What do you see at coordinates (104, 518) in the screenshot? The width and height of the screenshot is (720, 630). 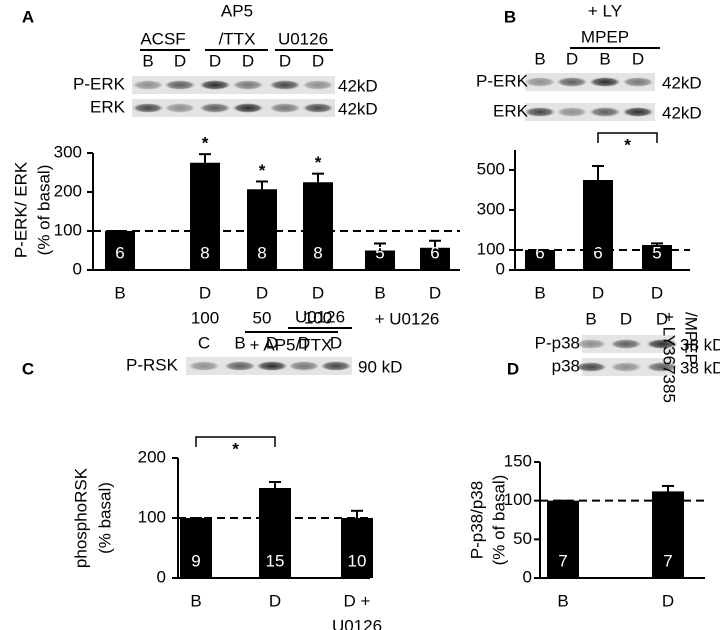 I see `y-axis-title: (% basal)` at bounding box center [104, 518].